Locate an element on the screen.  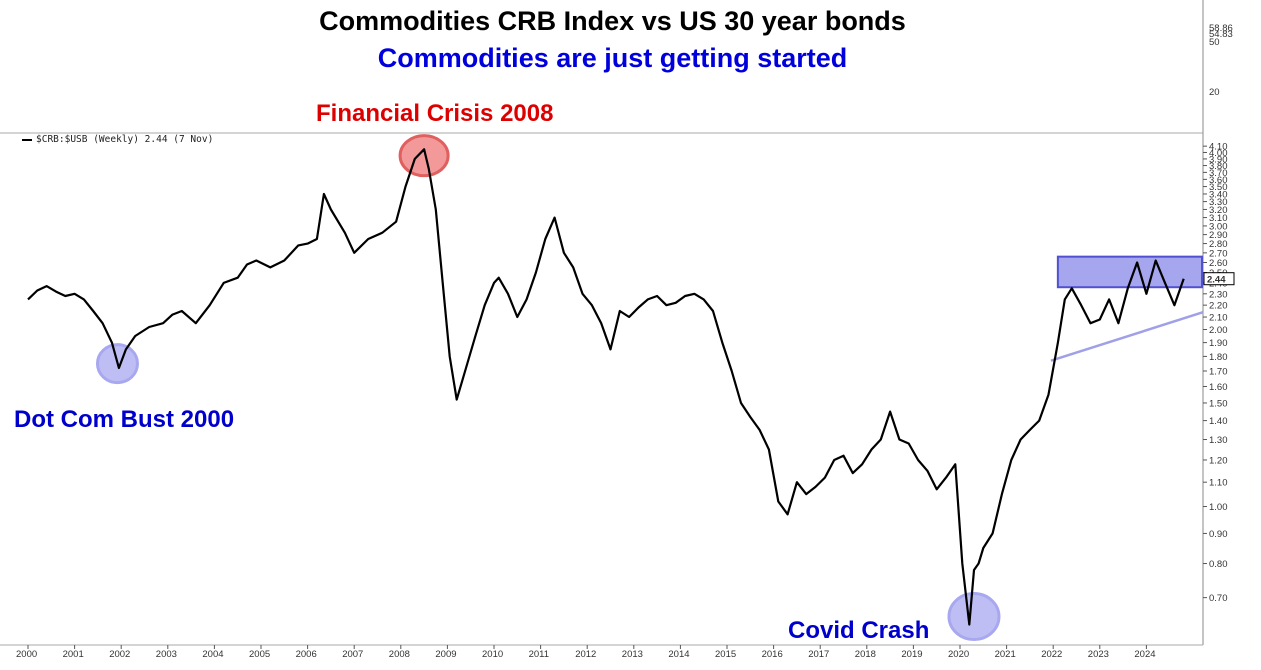
x-tick-label: 2015 is located at coordinates (725, 654).